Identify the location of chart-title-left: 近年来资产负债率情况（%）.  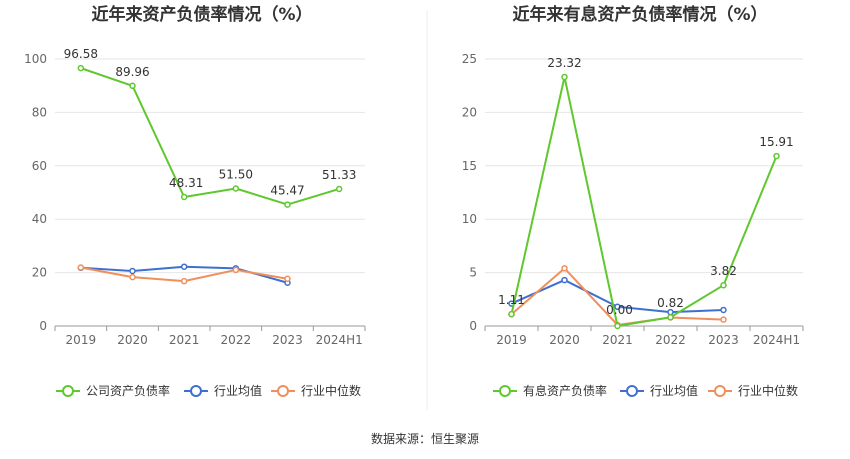
(201, 14).